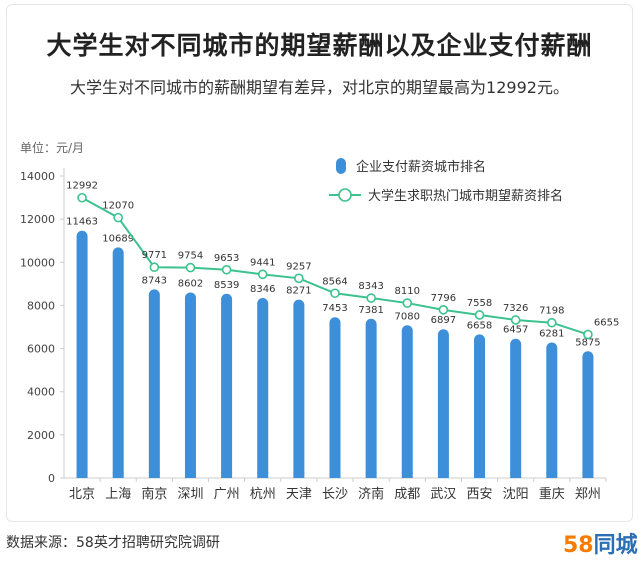 Image resolution: width=639 pixels, height=563 pixels. Describe the element at coordinates (118, 206) in the screenshot. I see `line-value-label: 12070` at that location.